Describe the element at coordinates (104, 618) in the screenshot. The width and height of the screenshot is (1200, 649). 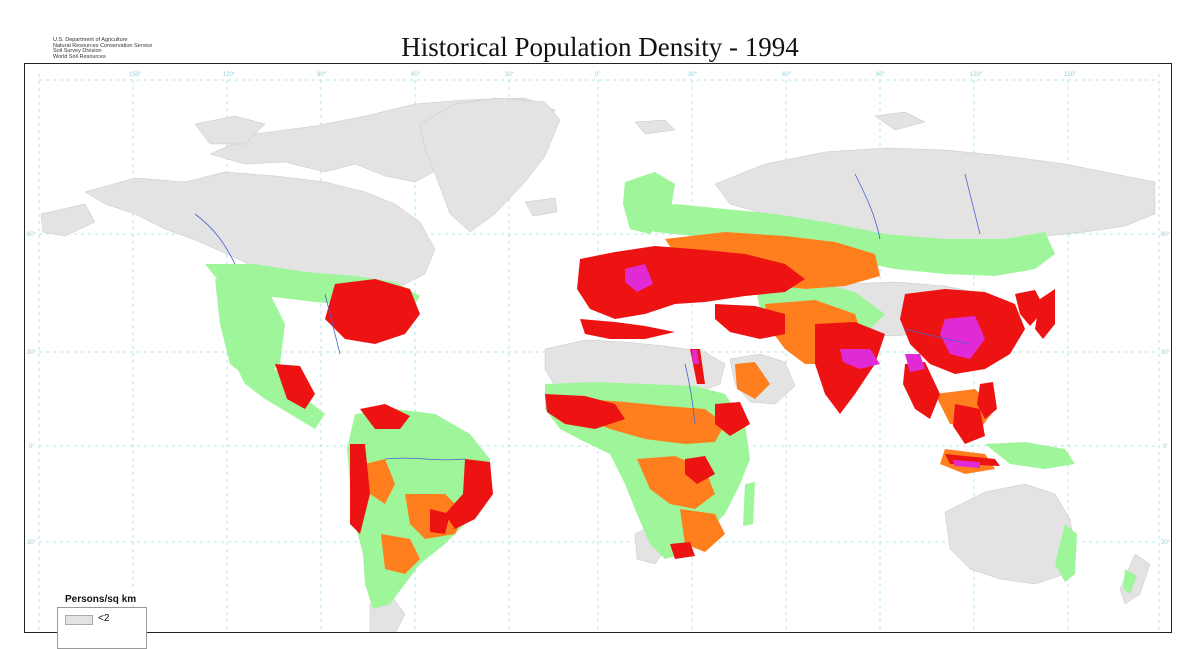
I see `legend-label: <2` at that location.